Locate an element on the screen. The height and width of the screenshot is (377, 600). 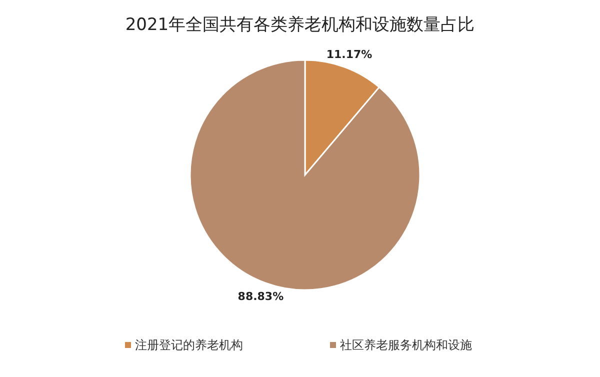
chart-title: 2021年全国共有各类养老机构和设施数量占比 is located at coordinates (300, 25).